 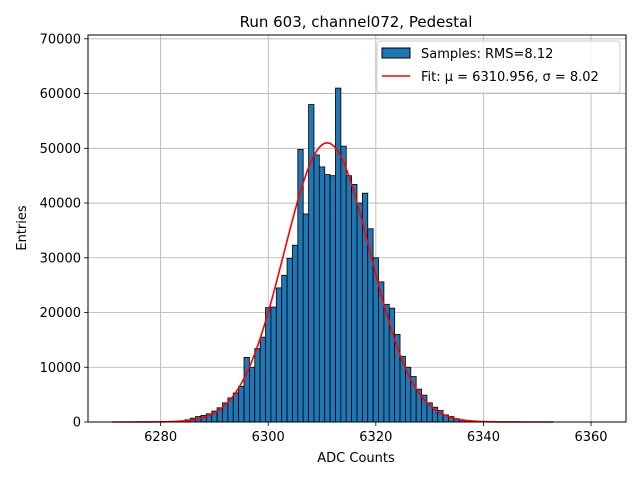 I want to click on chart-title: Run 603, channel072, Pedestal, so click(x=356, y=22).